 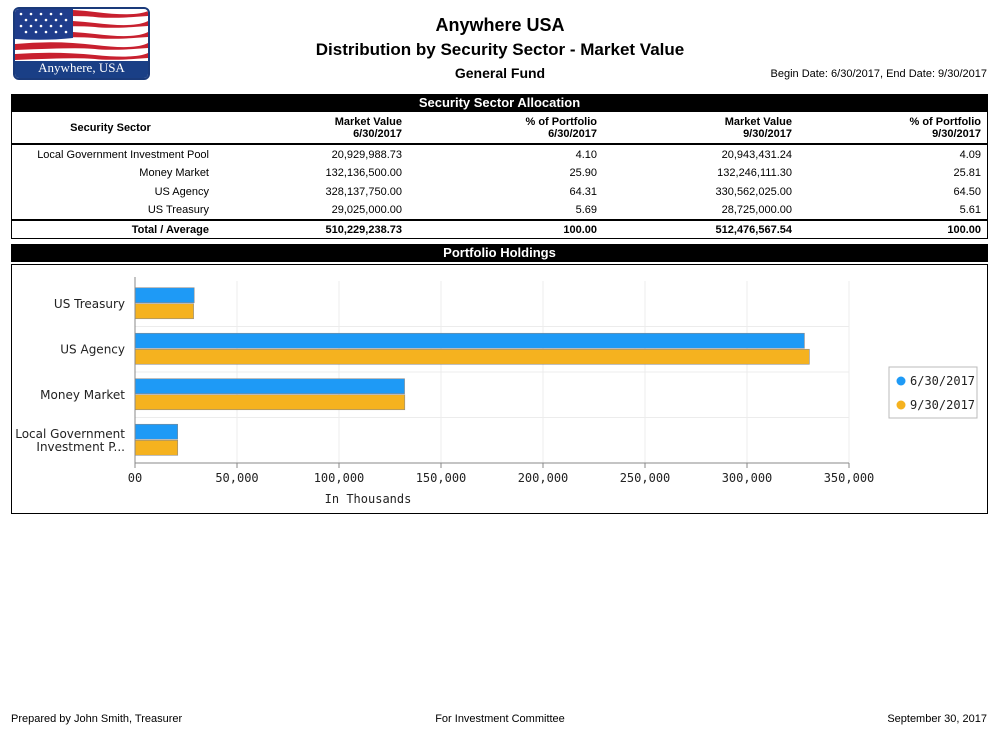 What do you see at coordinates (70, 434) in the screenshot?
I see `category-label: Local Government` at bounding box center [70, 434].